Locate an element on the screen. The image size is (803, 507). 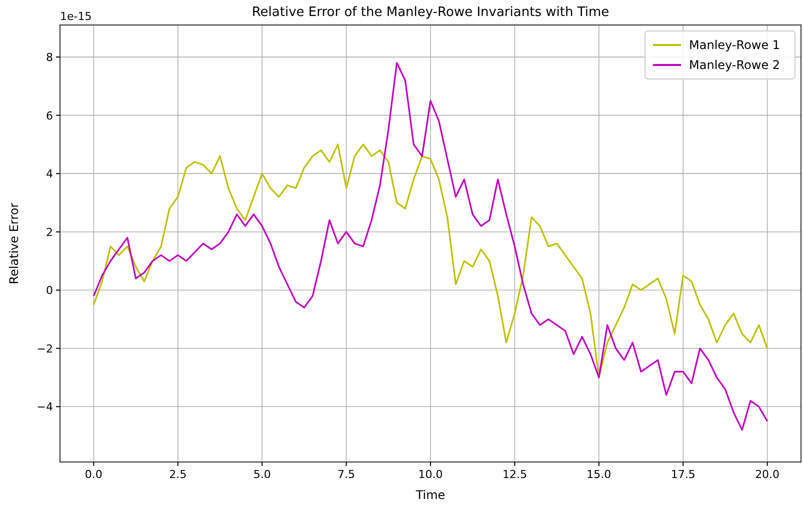
legend-label: Manley-Rowe 2 is located at coordinates (734, 65).